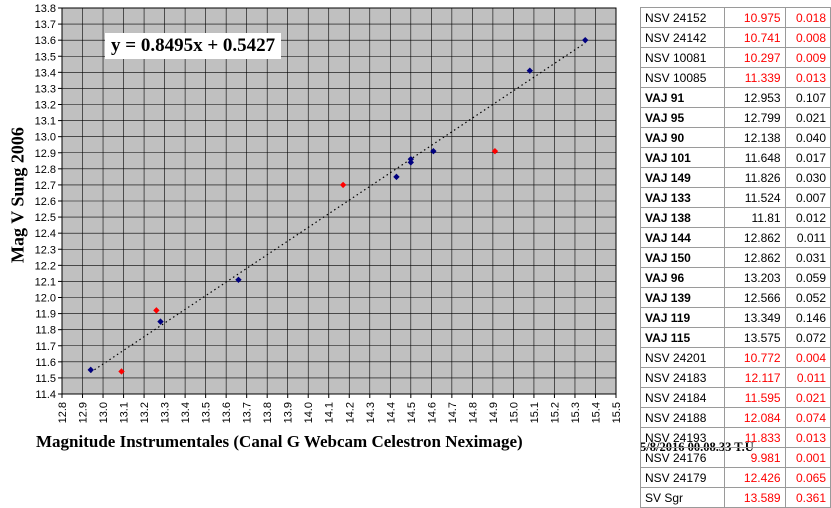 Image resolution: width=831 pixels, height=508 pixels. Describe the element at coordinates (735, 97) in the screenshot. I see `table-row: VAJ 91 12.953 0.107` at that location.